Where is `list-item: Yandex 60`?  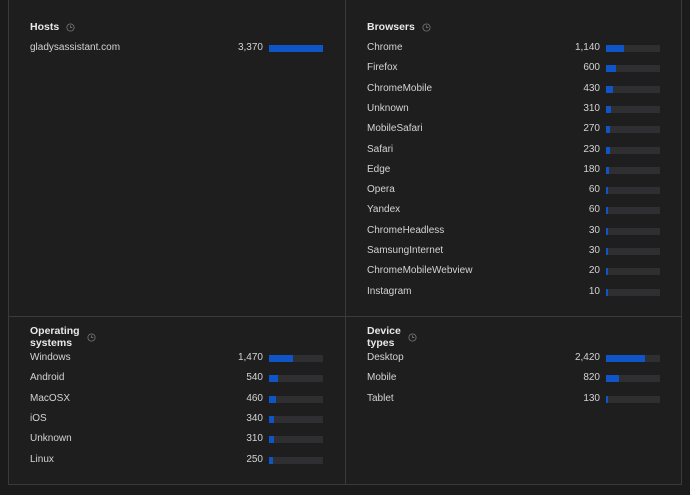 list-item: Yandex 60 is located at coordinates (513, 210).